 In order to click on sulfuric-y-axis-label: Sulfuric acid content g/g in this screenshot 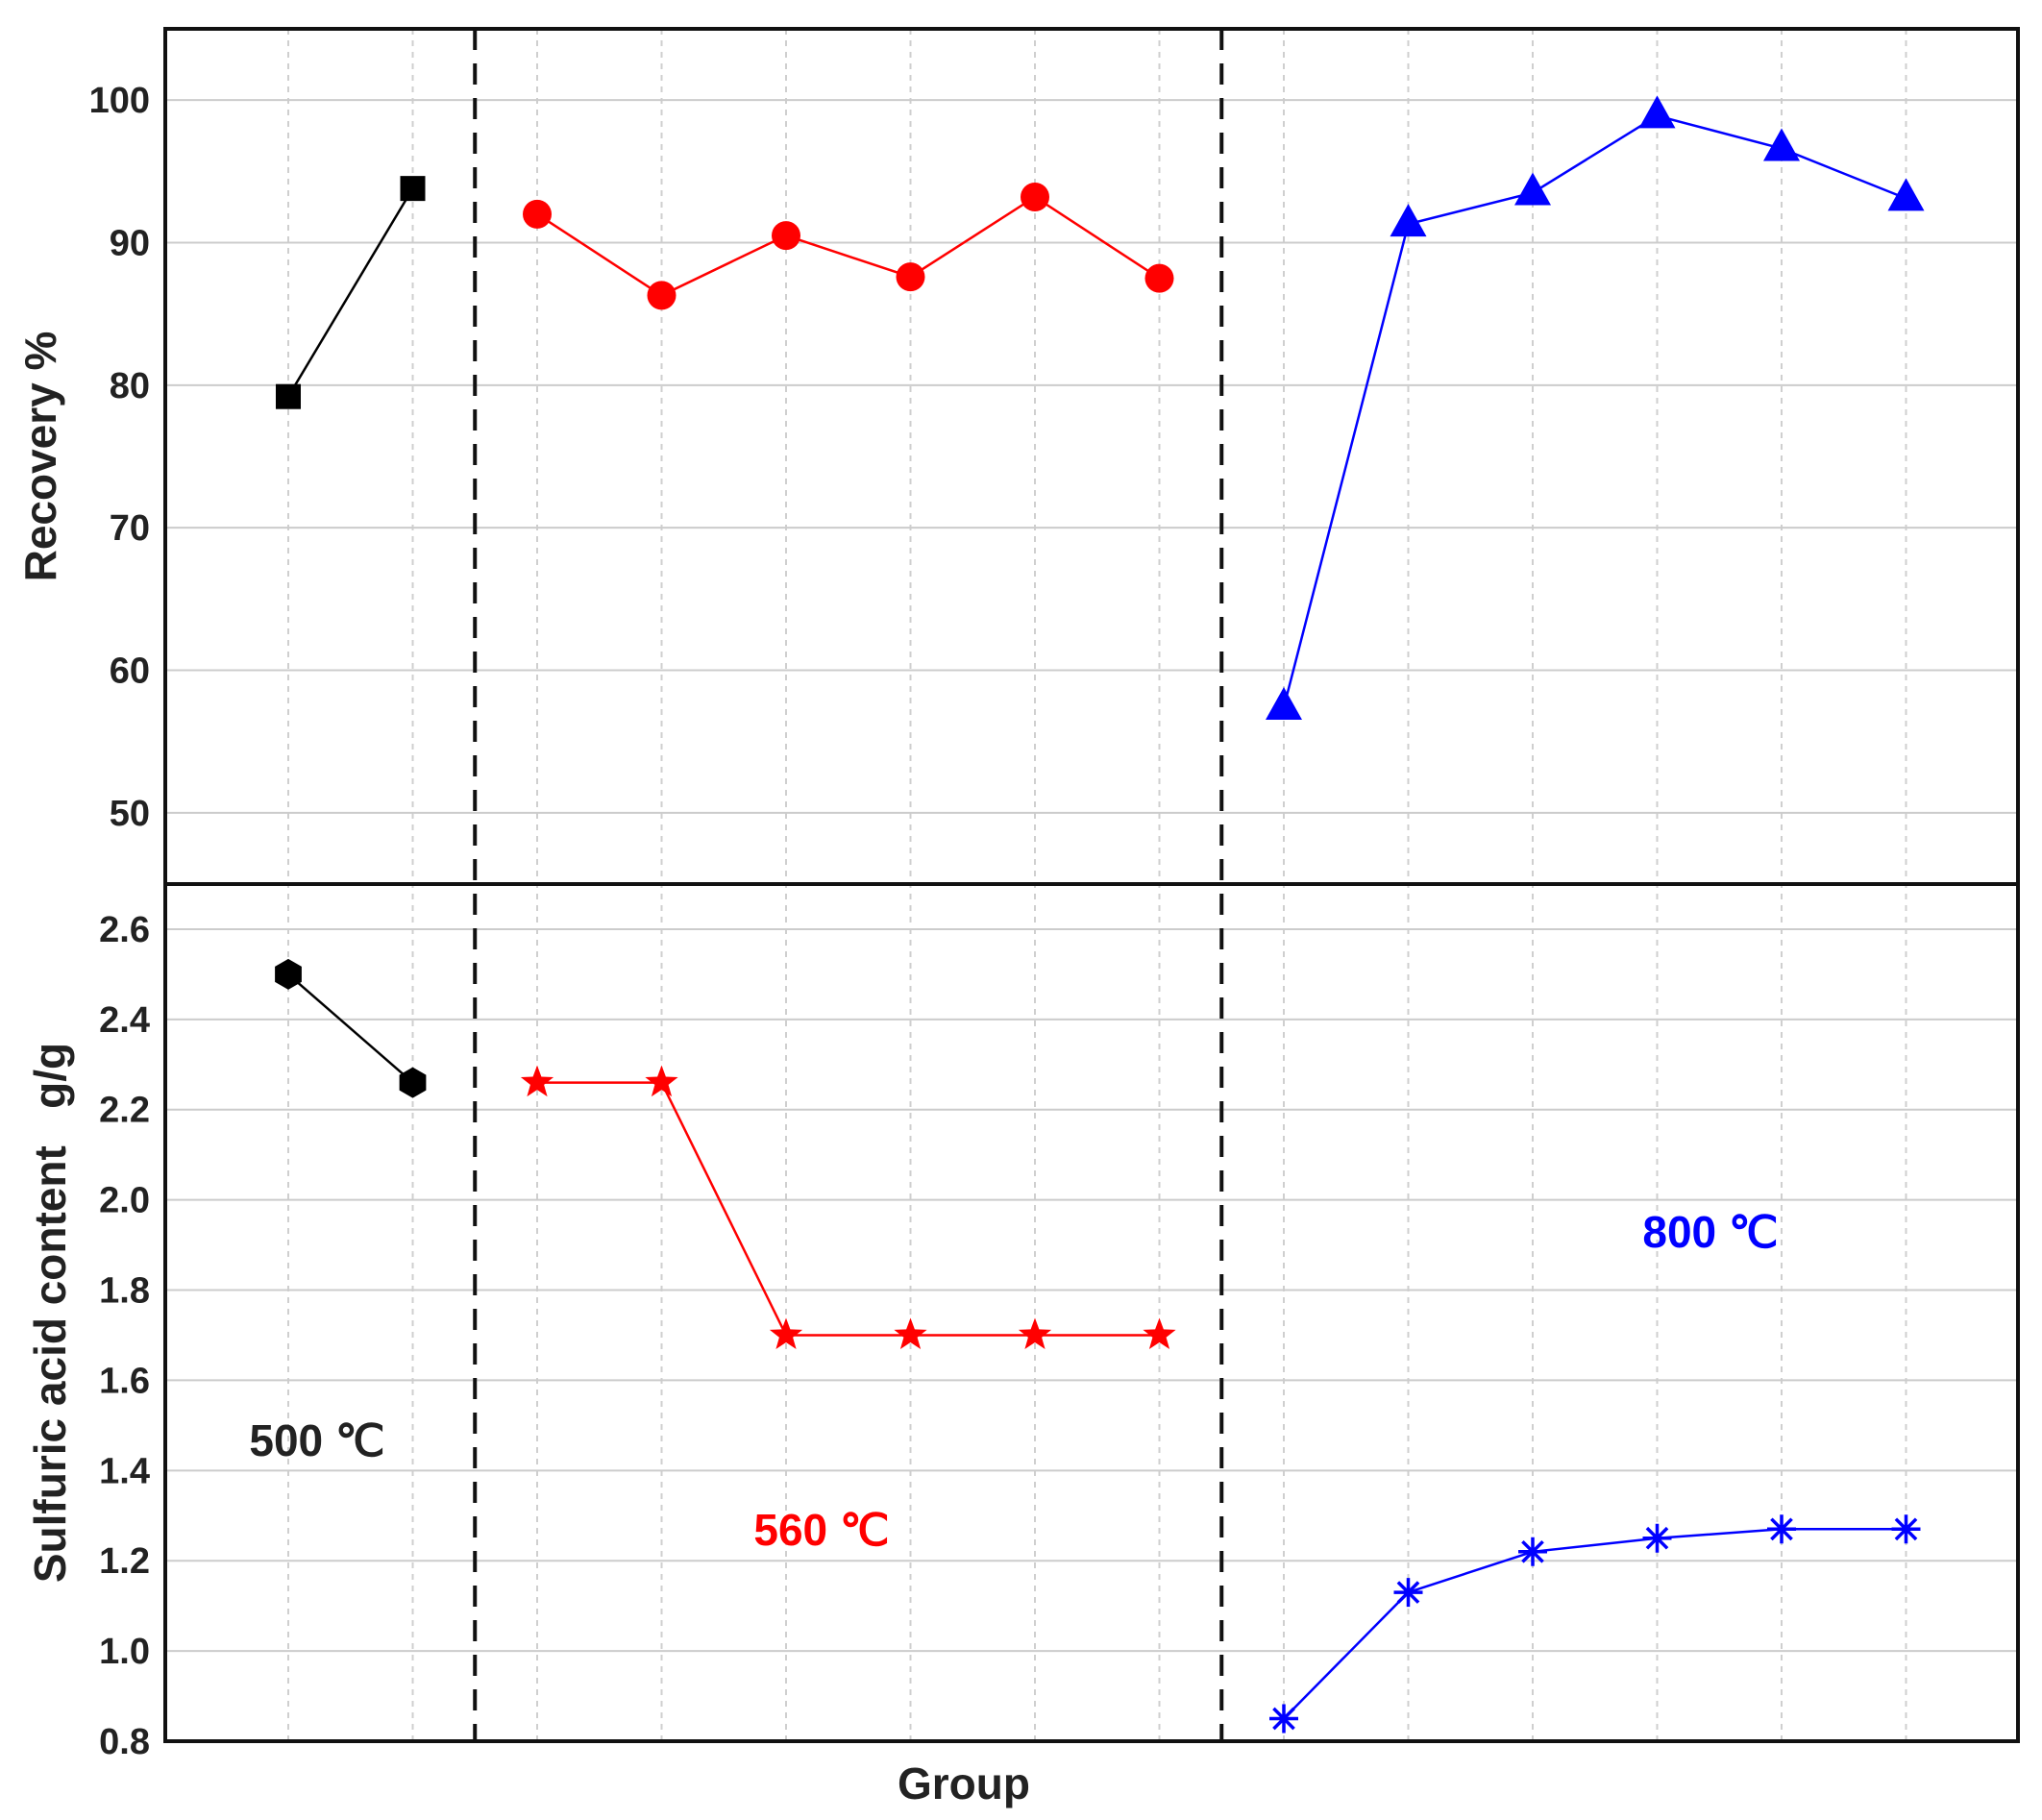, I will do `click(50, 1313)`.